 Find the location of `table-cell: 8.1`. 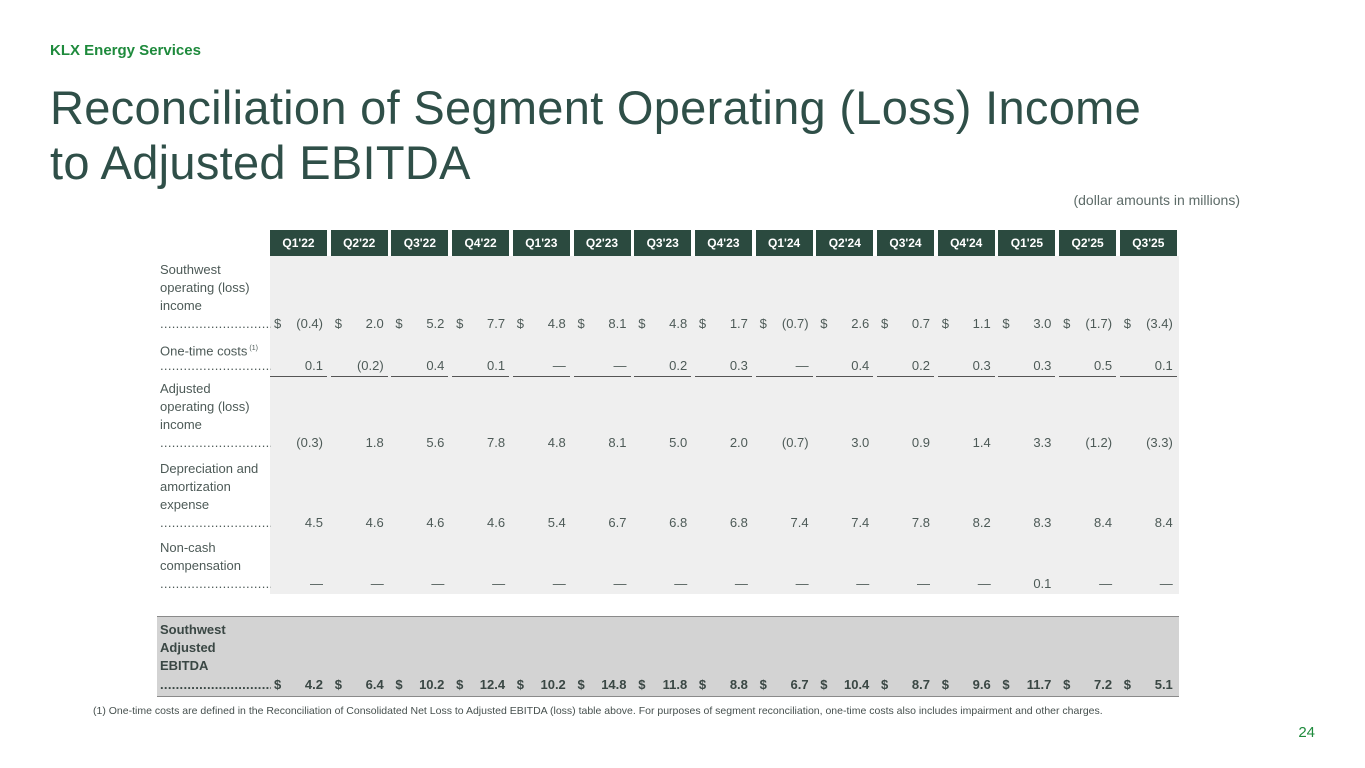

table-cell: 8.1 is located at coordinates (617, 323).